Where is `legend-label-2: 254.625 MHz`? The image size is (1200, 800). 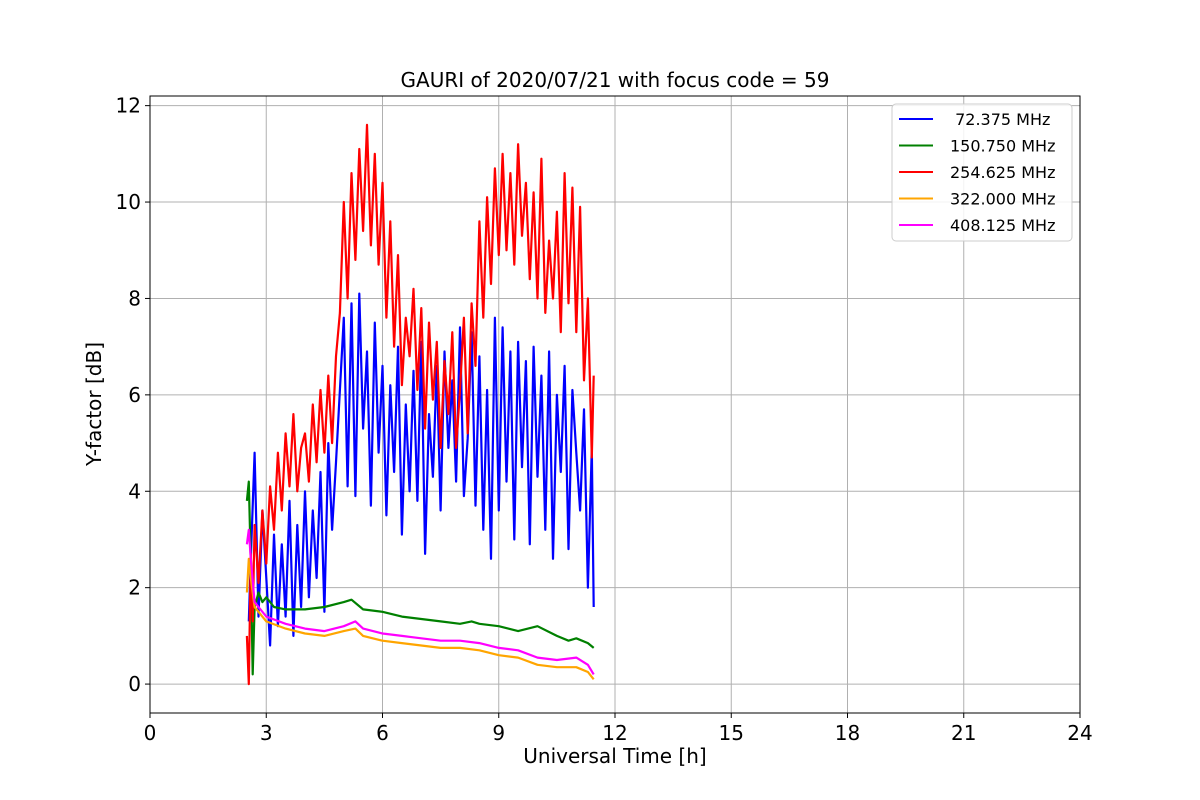 legend-label-2: 254.625 MHz is located at coordinates (1002, 172).